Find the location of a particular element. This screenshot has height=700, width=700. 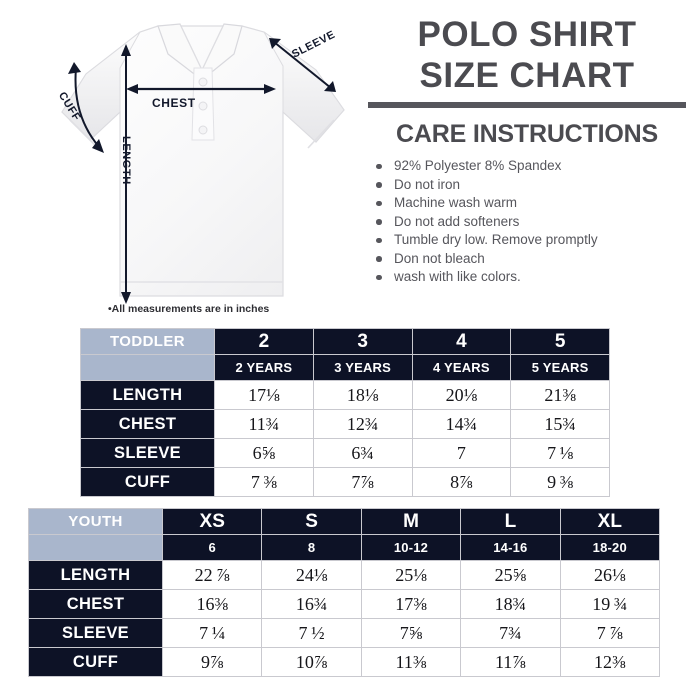

measurement-value: 7 ¼ is located at coordinates (212, 633).